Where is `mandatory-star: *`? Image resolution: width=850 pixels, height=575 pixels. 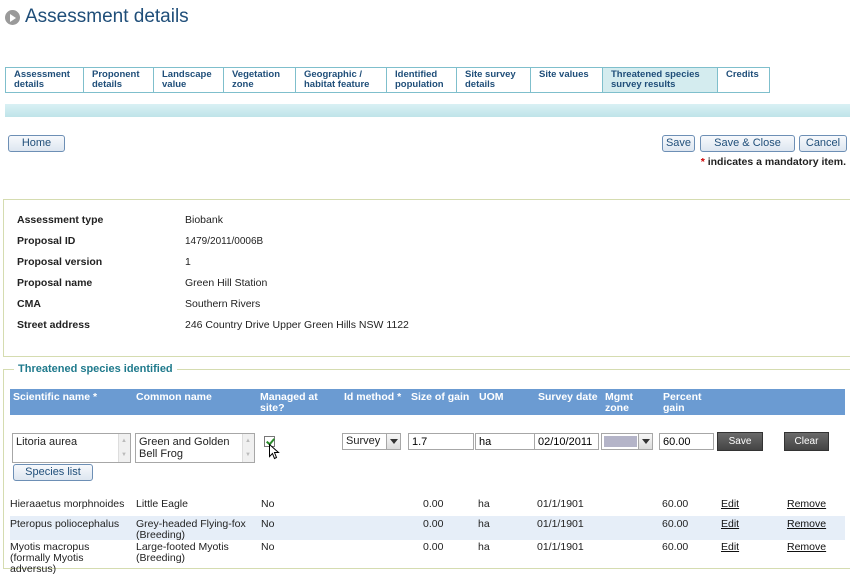
mandatory-star: * is located at coordinates (702, 162).